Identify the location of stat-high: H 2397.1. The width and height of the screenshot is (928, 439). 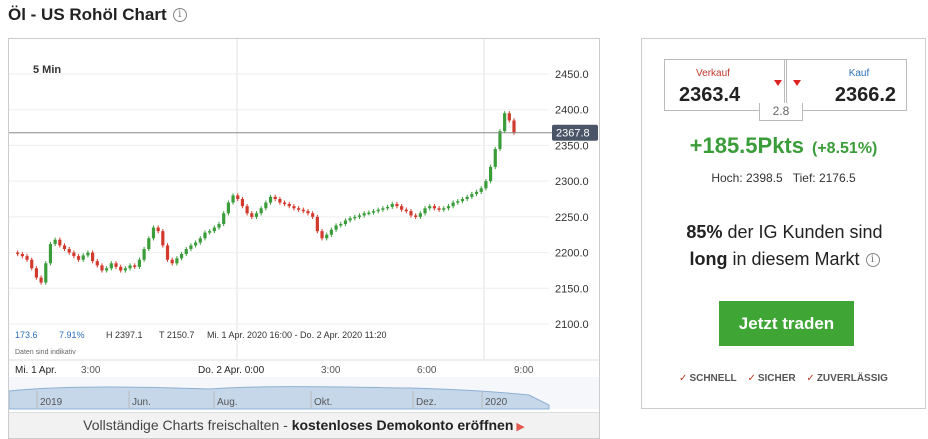
(124, 335).